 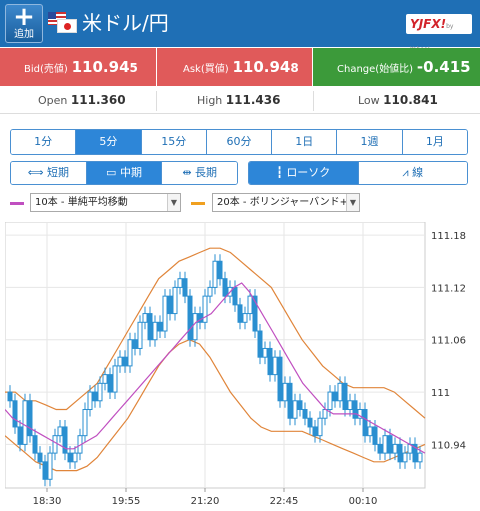 I want to click on app-header: + 追加 米ドル/円 YJFX!by Yahoo!, so click(x=240, y=26).